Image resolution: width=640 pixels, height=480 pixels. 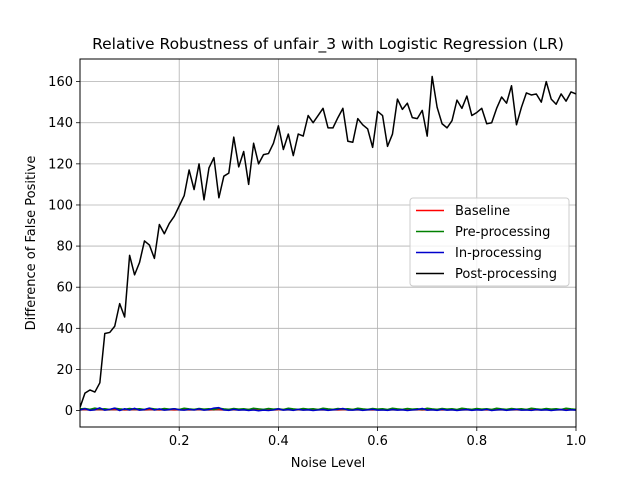 I want to click on y-tick-label: 80, so click(x=64, y=247).